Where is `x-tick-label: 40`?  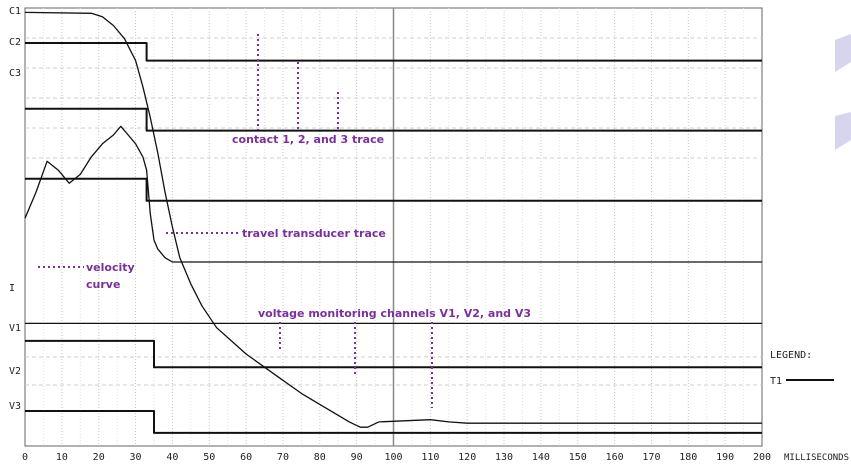 x-tick-label: 40 is located at coordinates (172, 457).